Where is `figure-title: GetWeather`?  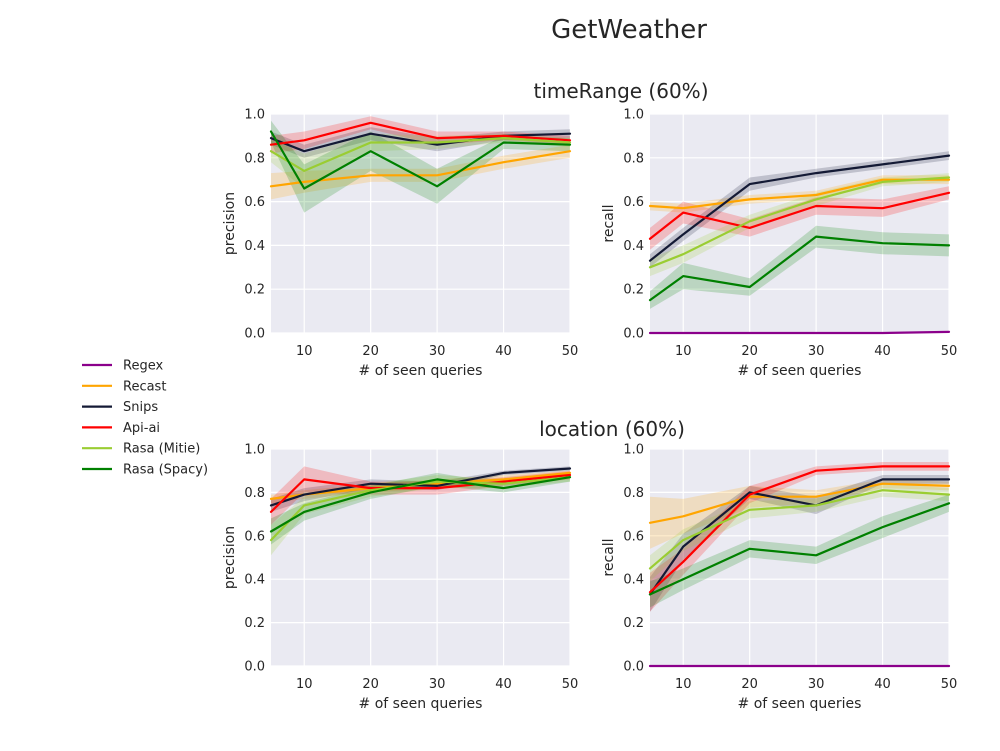 figure-title: GetWeather is located at coordinates (629, 30).